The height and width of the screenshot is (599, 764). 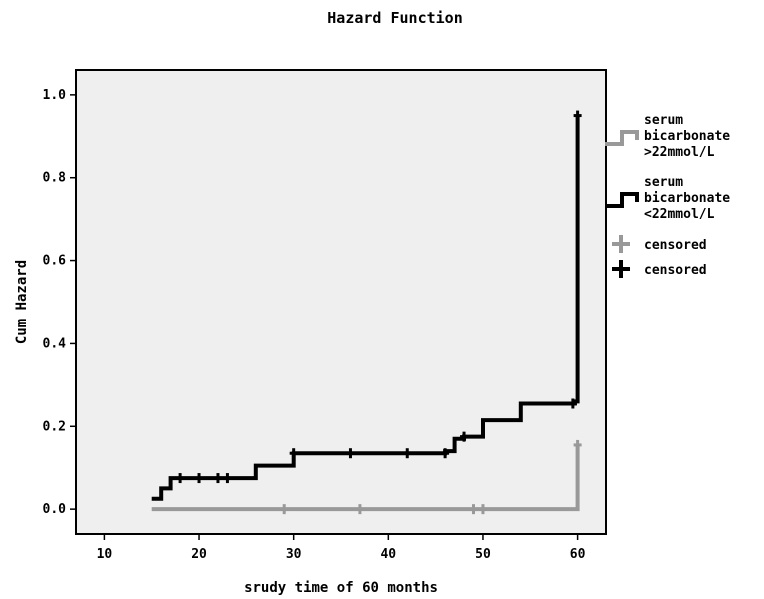 I want to click on y-tick-label: 0.4, so click(x=55, y=343).